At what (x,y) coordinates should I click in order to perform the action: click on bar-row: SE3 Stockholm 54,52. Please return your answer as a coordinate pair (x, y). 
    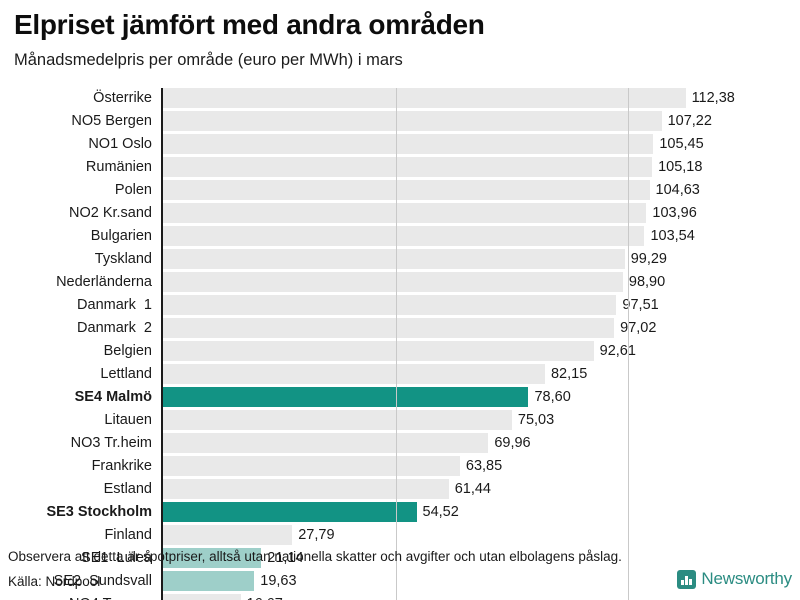
    Looking at the image, I should click on (400, 512).